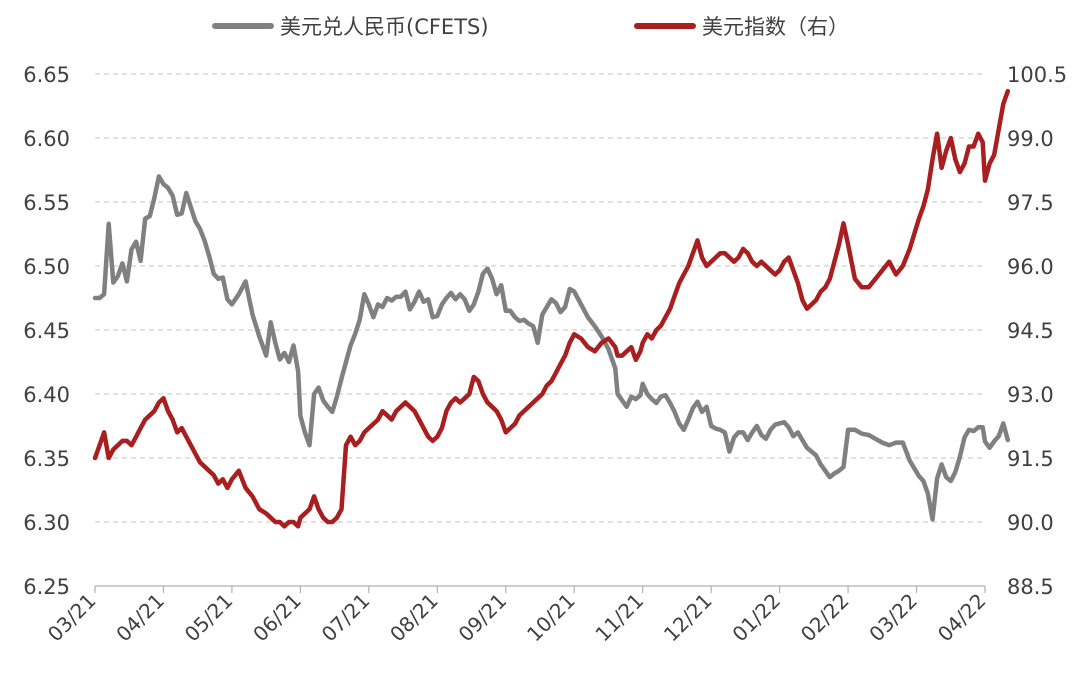 The height and width of the screenshot is (679, 1080). I want to click on x-tick-label: 04/22, so click(962, 618).